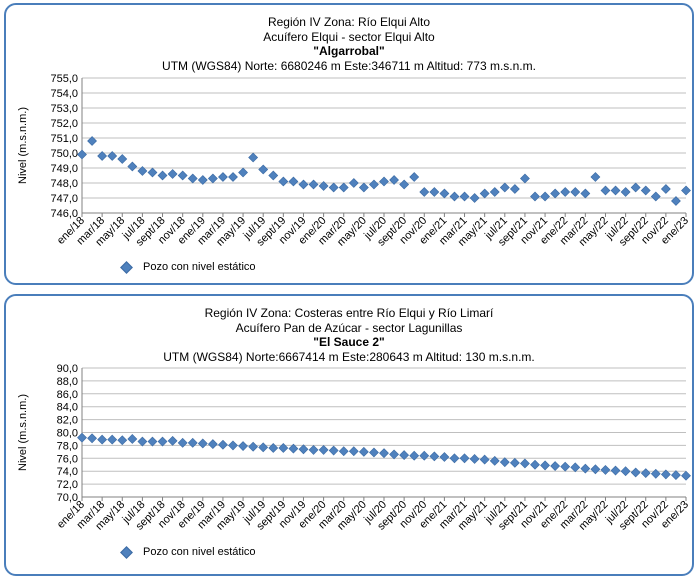 This screenshot has width=700, height=582. I want to click on y-tick-label: 86,0, so click(67, 395).